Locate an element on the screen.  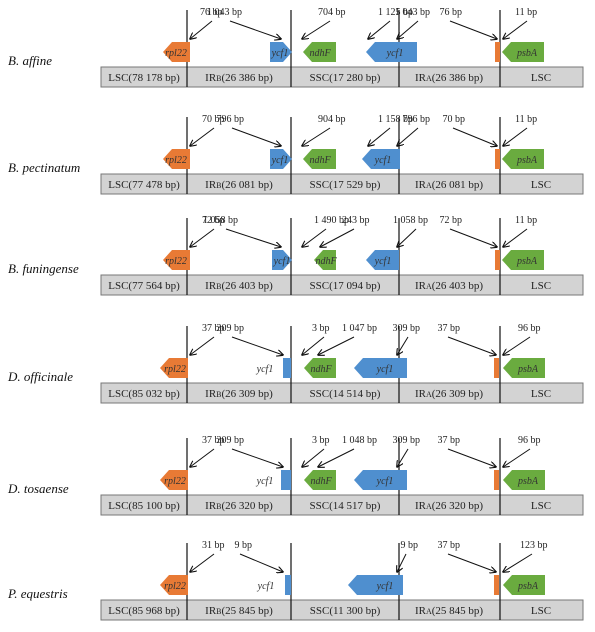
species-name: B. funingense is located at coordinates (43, 268).